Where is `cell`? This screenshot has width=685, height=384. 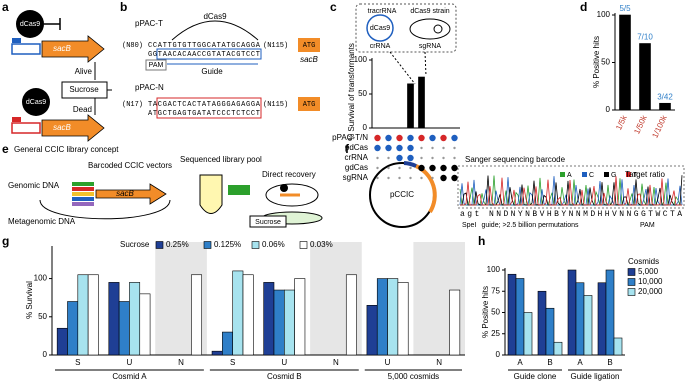
cell is located at coordinates (292, 195).